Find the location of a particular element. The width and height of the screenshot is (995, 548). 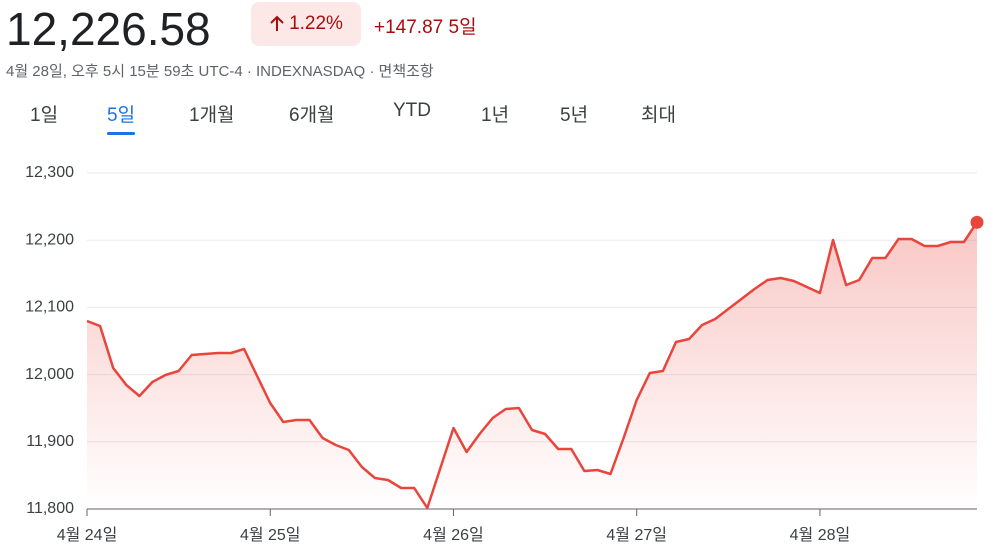

x-tick-label: 4월 25일 is located at coordinates (270, 535).